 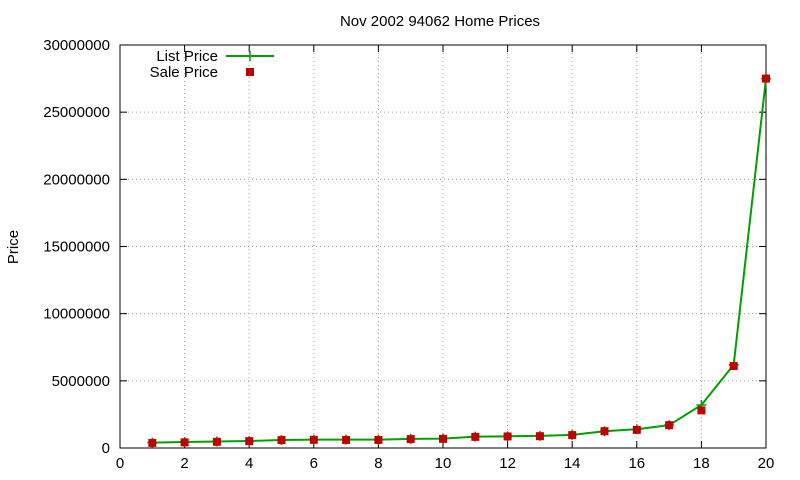 What do you see at coordinates (507, 463) in the screenshot?
I see `x-tick-label: 12` at bounding box center [507, 463].